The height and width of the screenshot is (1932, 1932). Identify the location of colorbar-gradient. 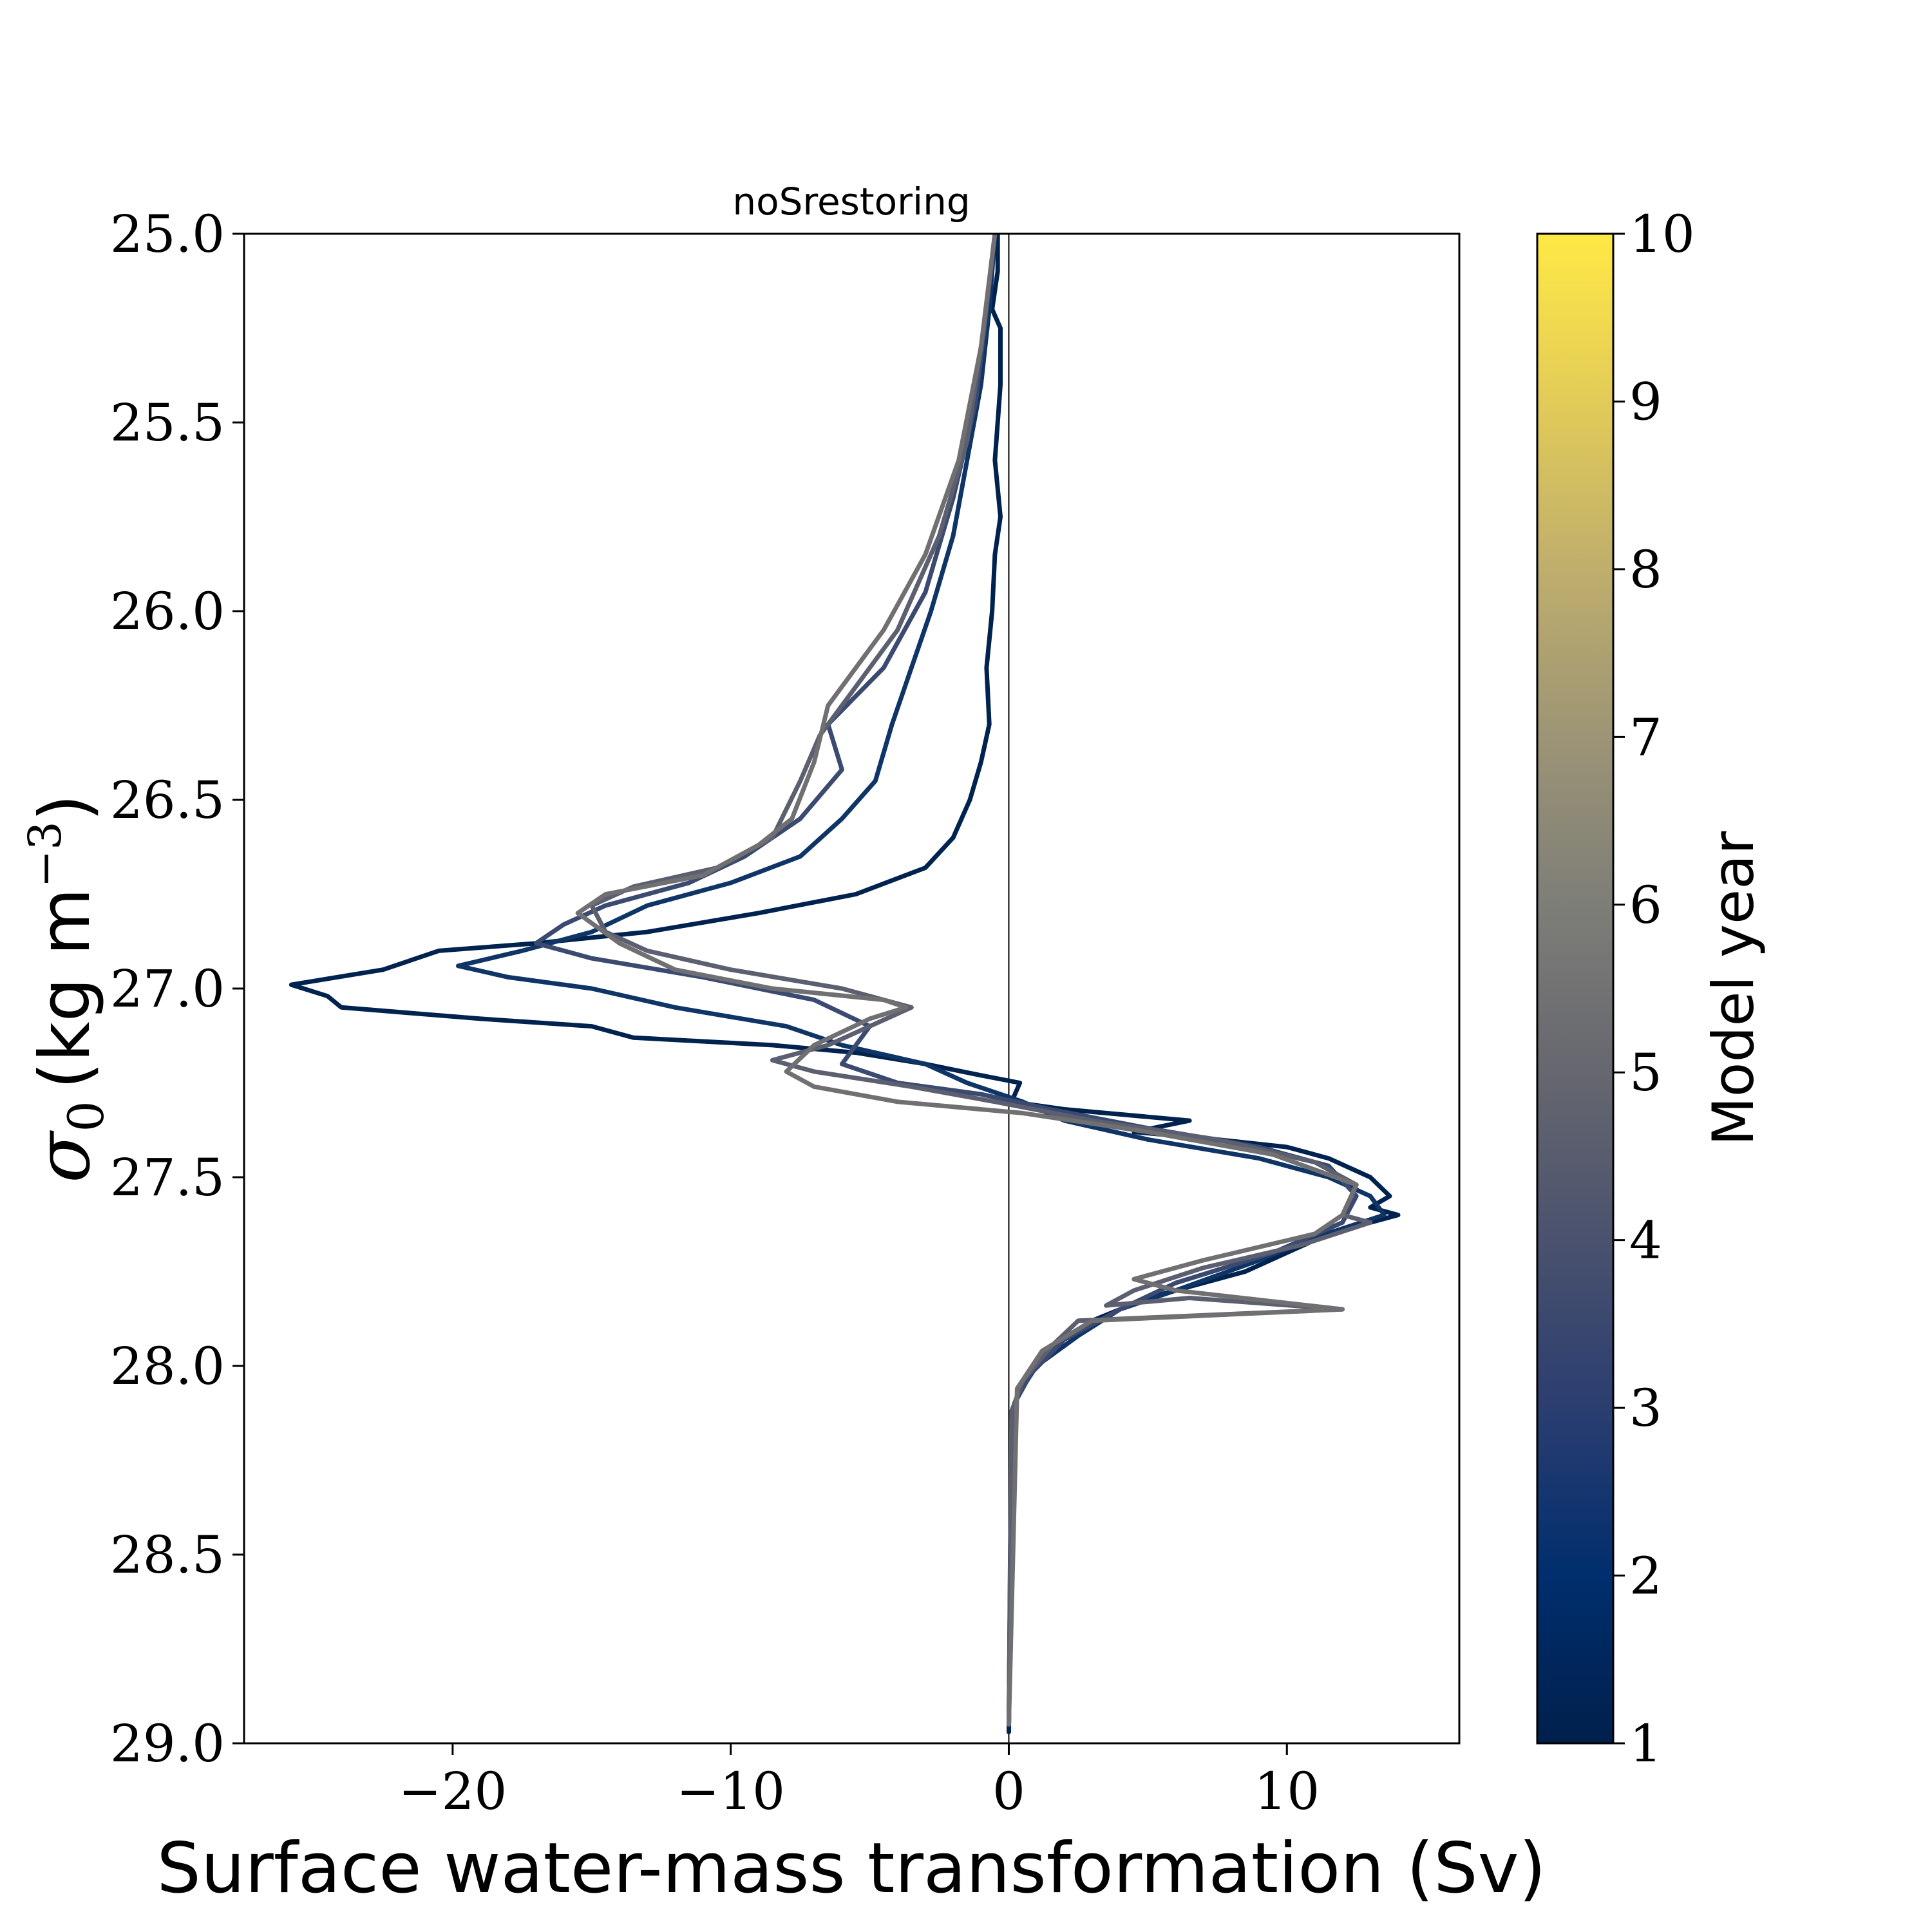
(1575, 988).